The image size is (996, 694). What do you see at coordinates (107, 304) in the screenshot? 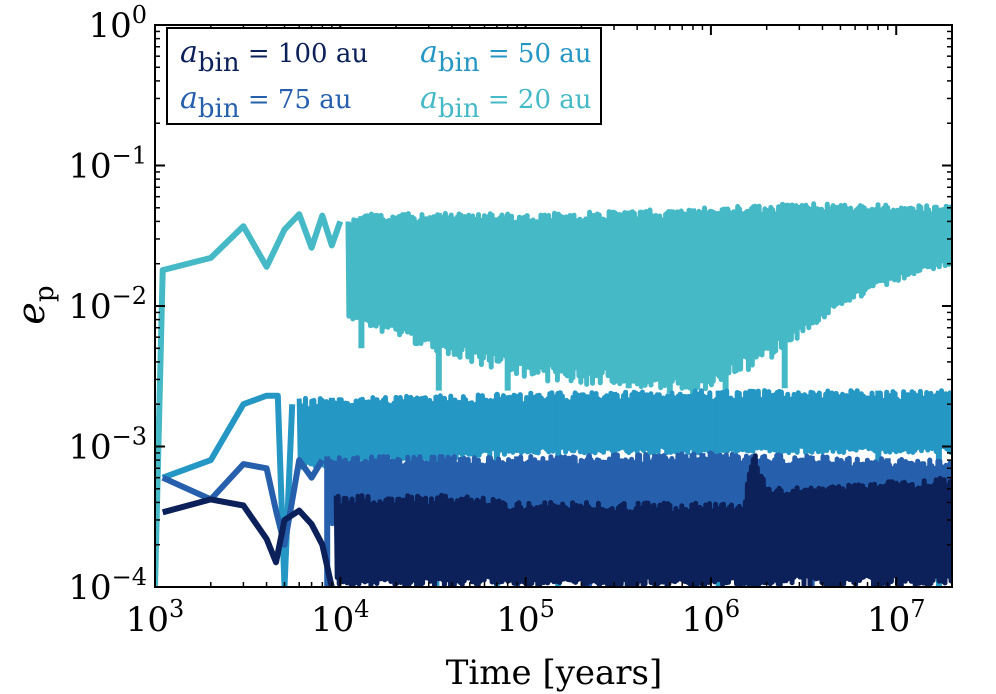
I see `y-tick-label: 10⁻²` at bounding box center [107, 304].